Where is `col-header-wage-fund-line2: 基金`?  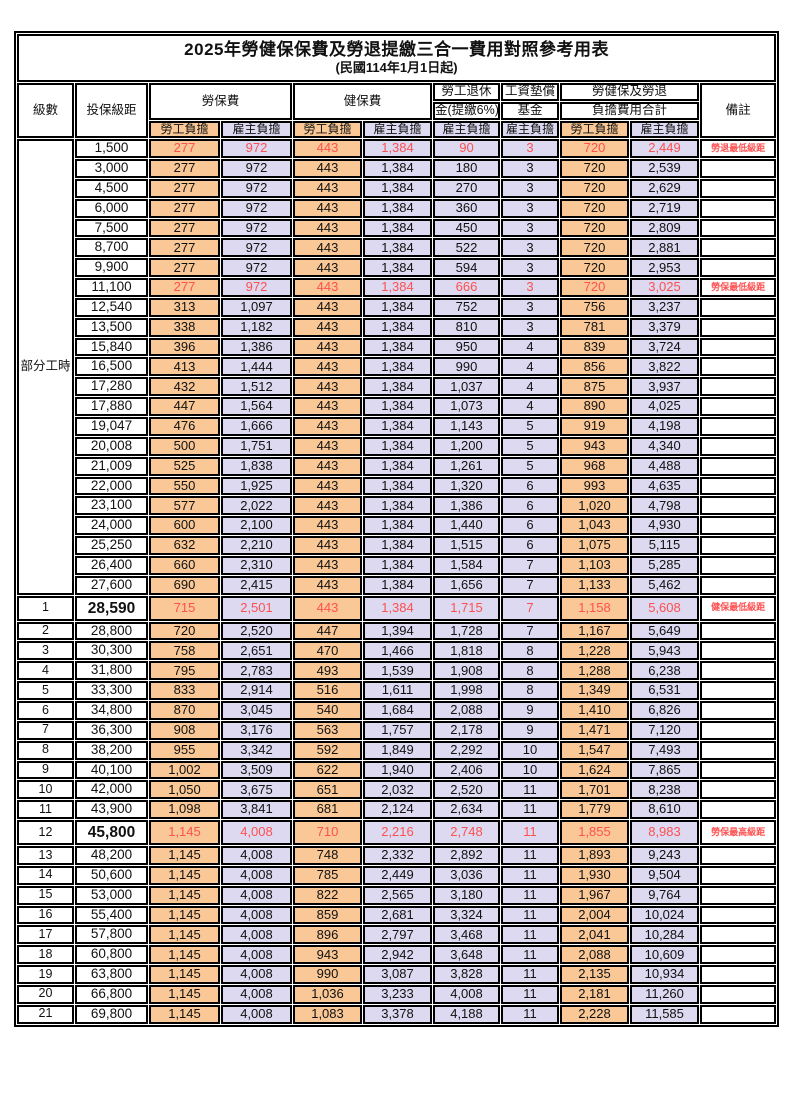 col-header-wage-fund-line2: 基金 is located at coordinates (530, 111).